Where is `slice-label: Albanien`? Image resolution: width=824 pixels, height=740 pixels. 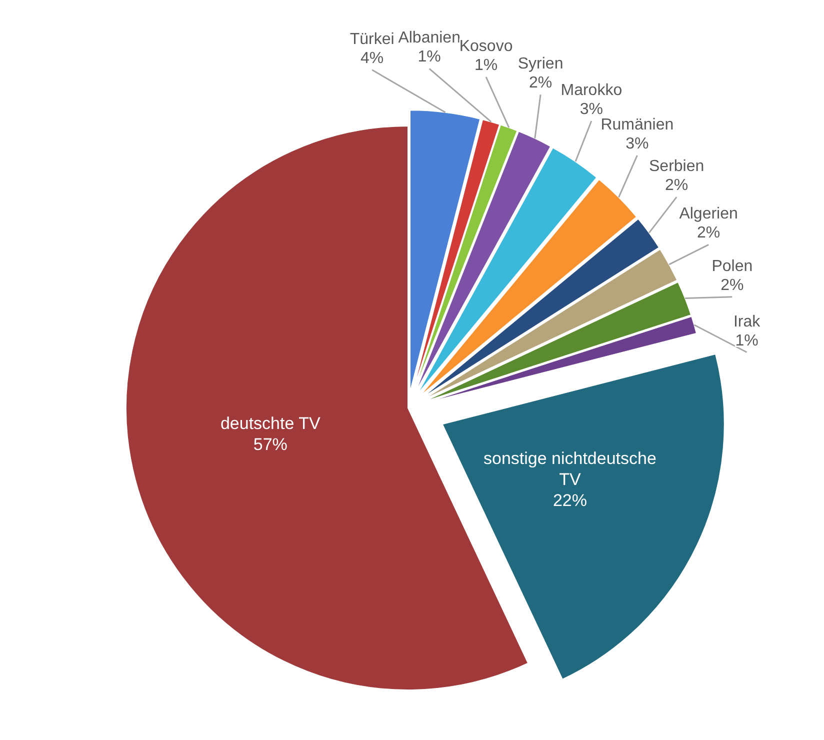
slice-label: Albanien is located at coordinates (429, 38).